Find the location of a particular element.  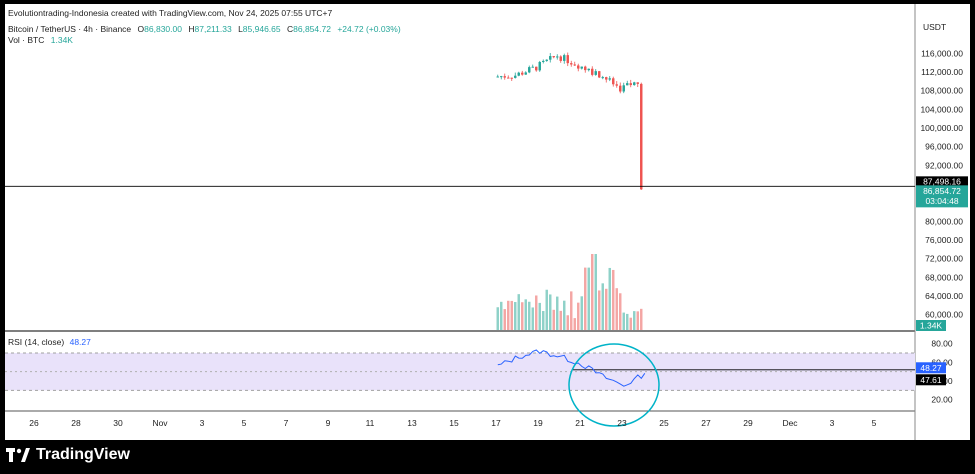

price-tick-label: 80,000.00 is located at coordinates (944, 221).